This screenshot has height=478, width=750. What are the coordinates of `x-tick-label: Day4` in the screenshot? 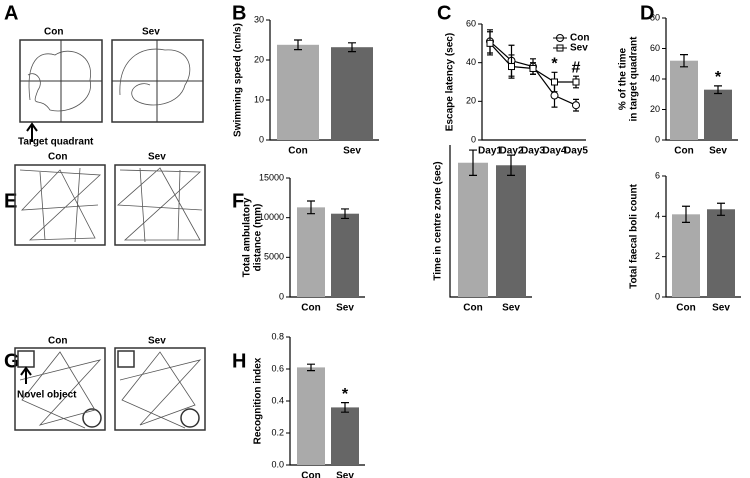 It's located at (555, 151).